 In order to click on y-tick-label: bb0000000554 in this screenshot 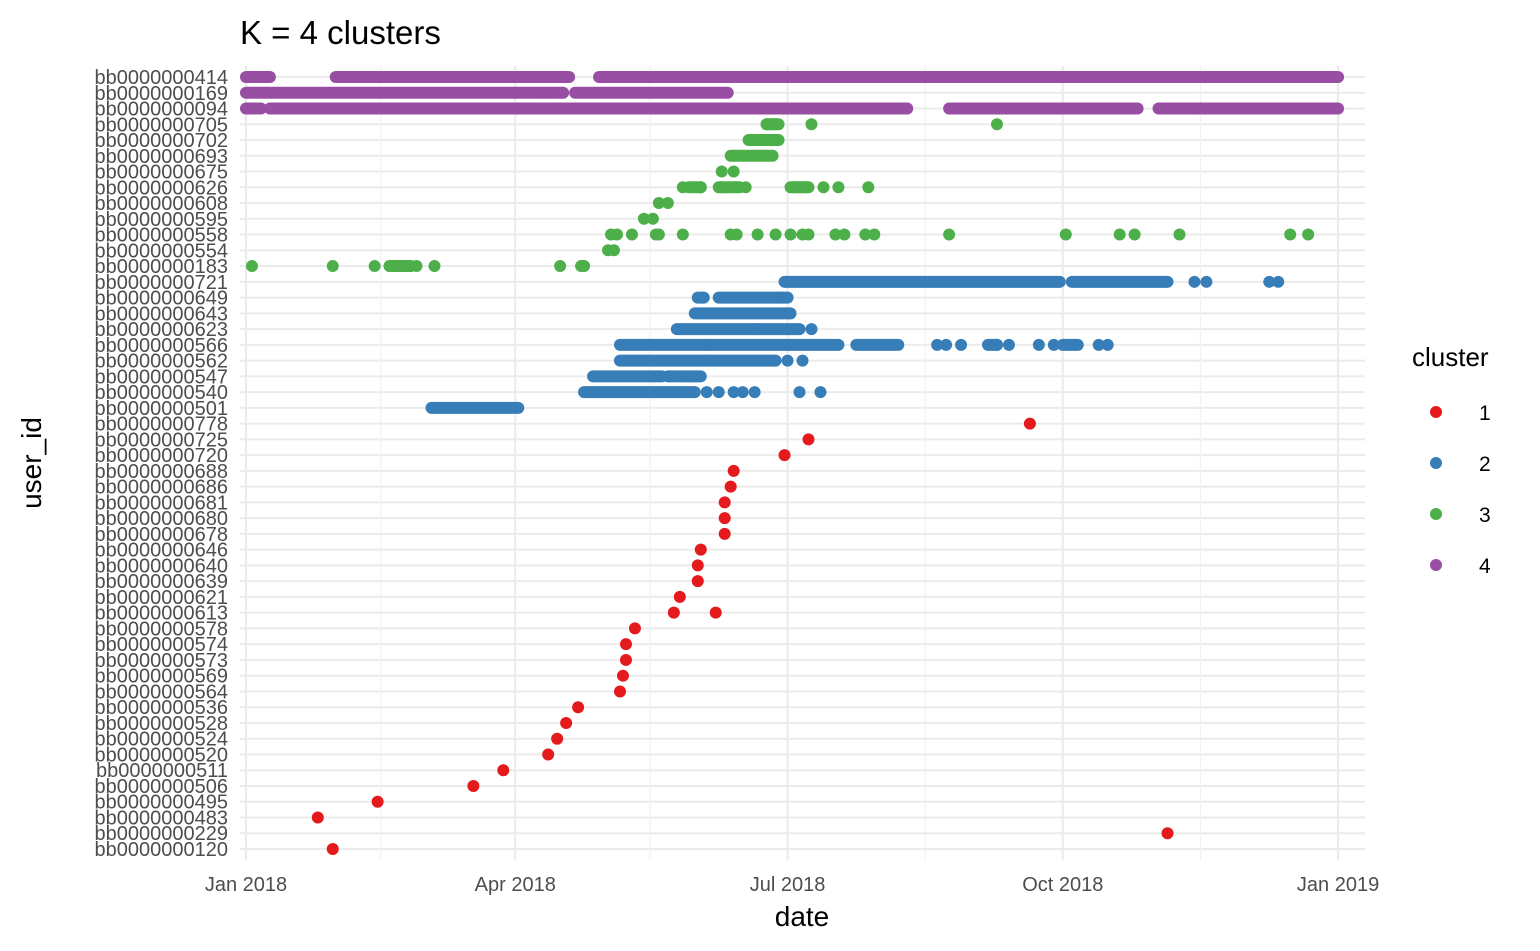, I will do `click(161, 251)`.